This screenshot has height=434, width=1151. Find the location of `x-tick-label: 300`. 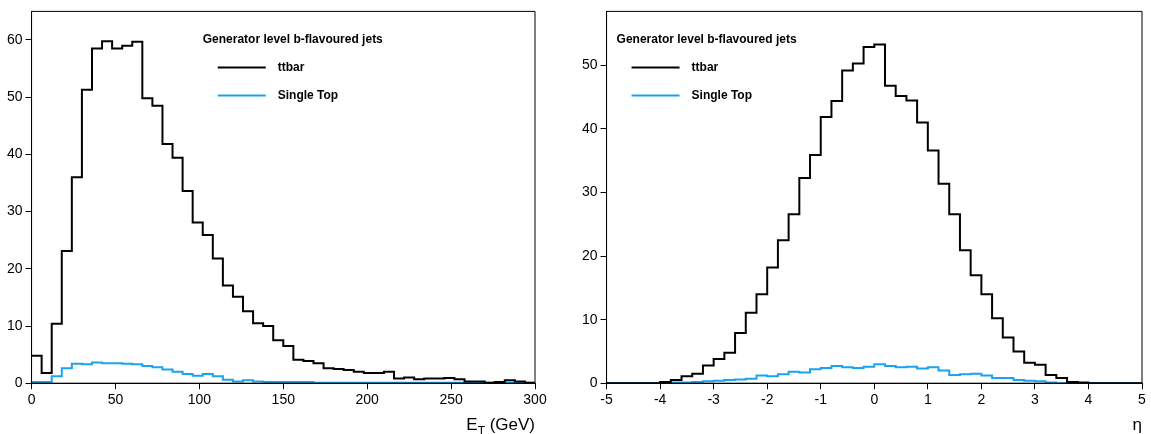

x-tick-label: 300 is located at coordinates (535, 399).